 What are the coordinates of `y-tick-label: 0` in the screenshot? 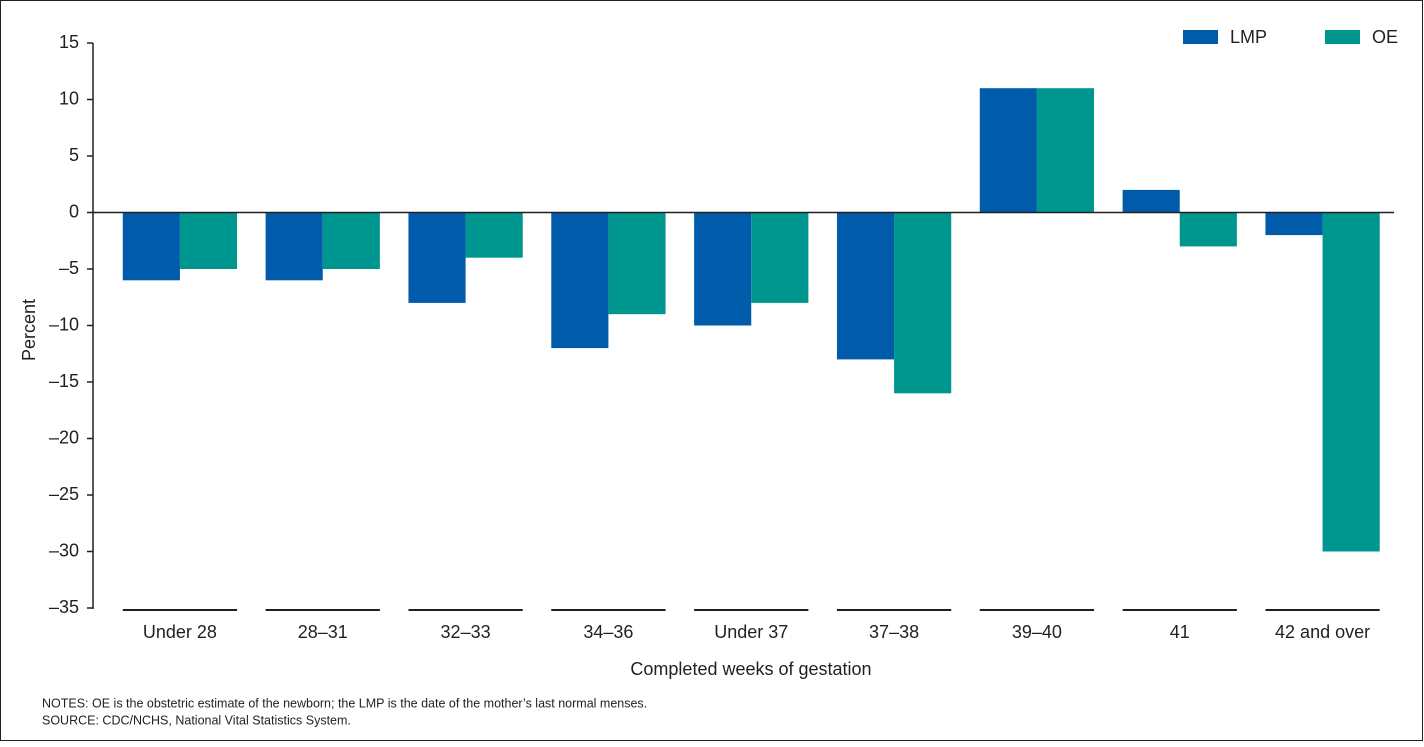 It's located at (74, 211).